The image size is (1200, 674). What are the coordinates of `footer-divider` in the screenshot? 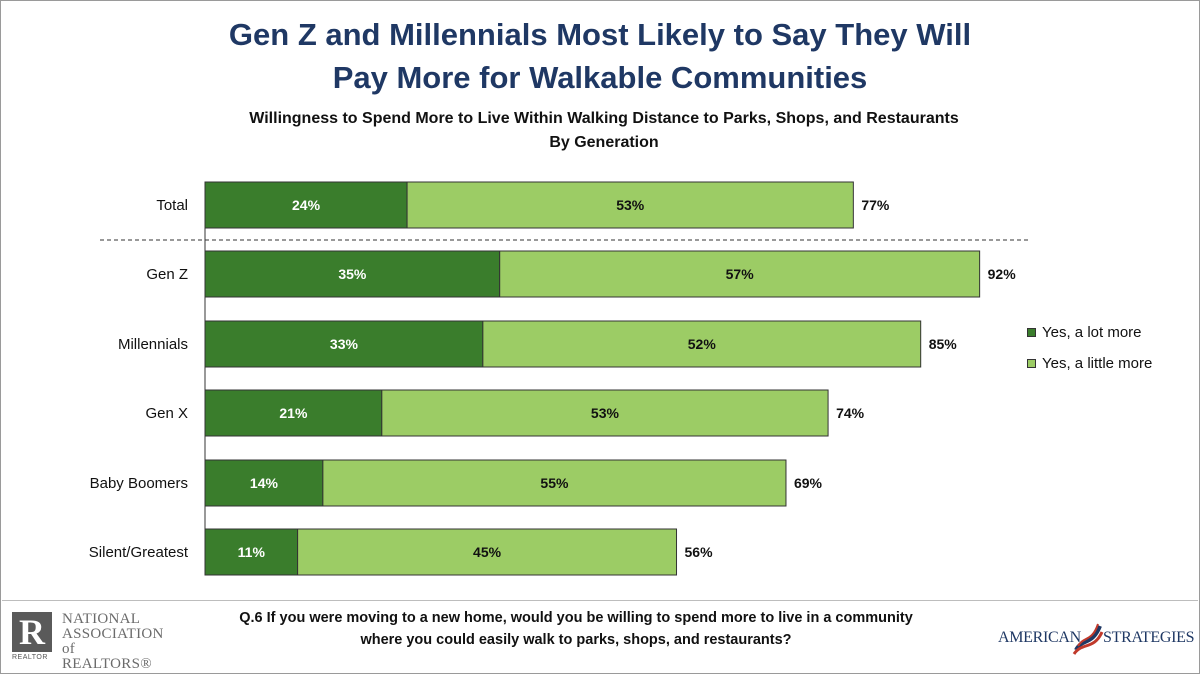 It's located at (600, 600).